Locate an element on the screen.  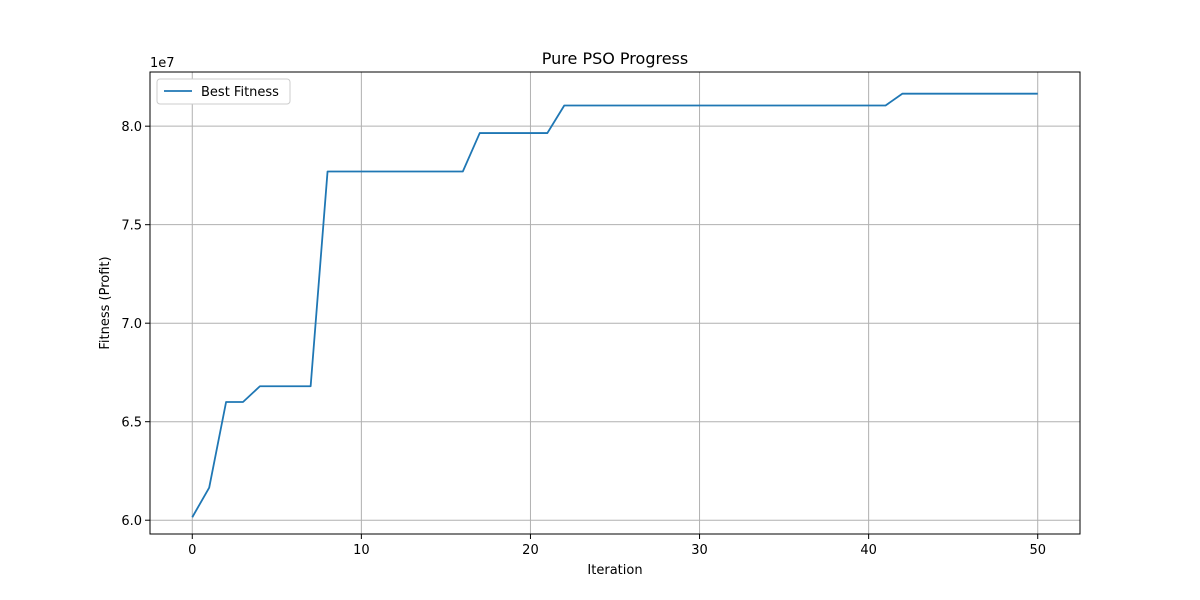
legend: Best Fitness is located at coordinates (223, 91).